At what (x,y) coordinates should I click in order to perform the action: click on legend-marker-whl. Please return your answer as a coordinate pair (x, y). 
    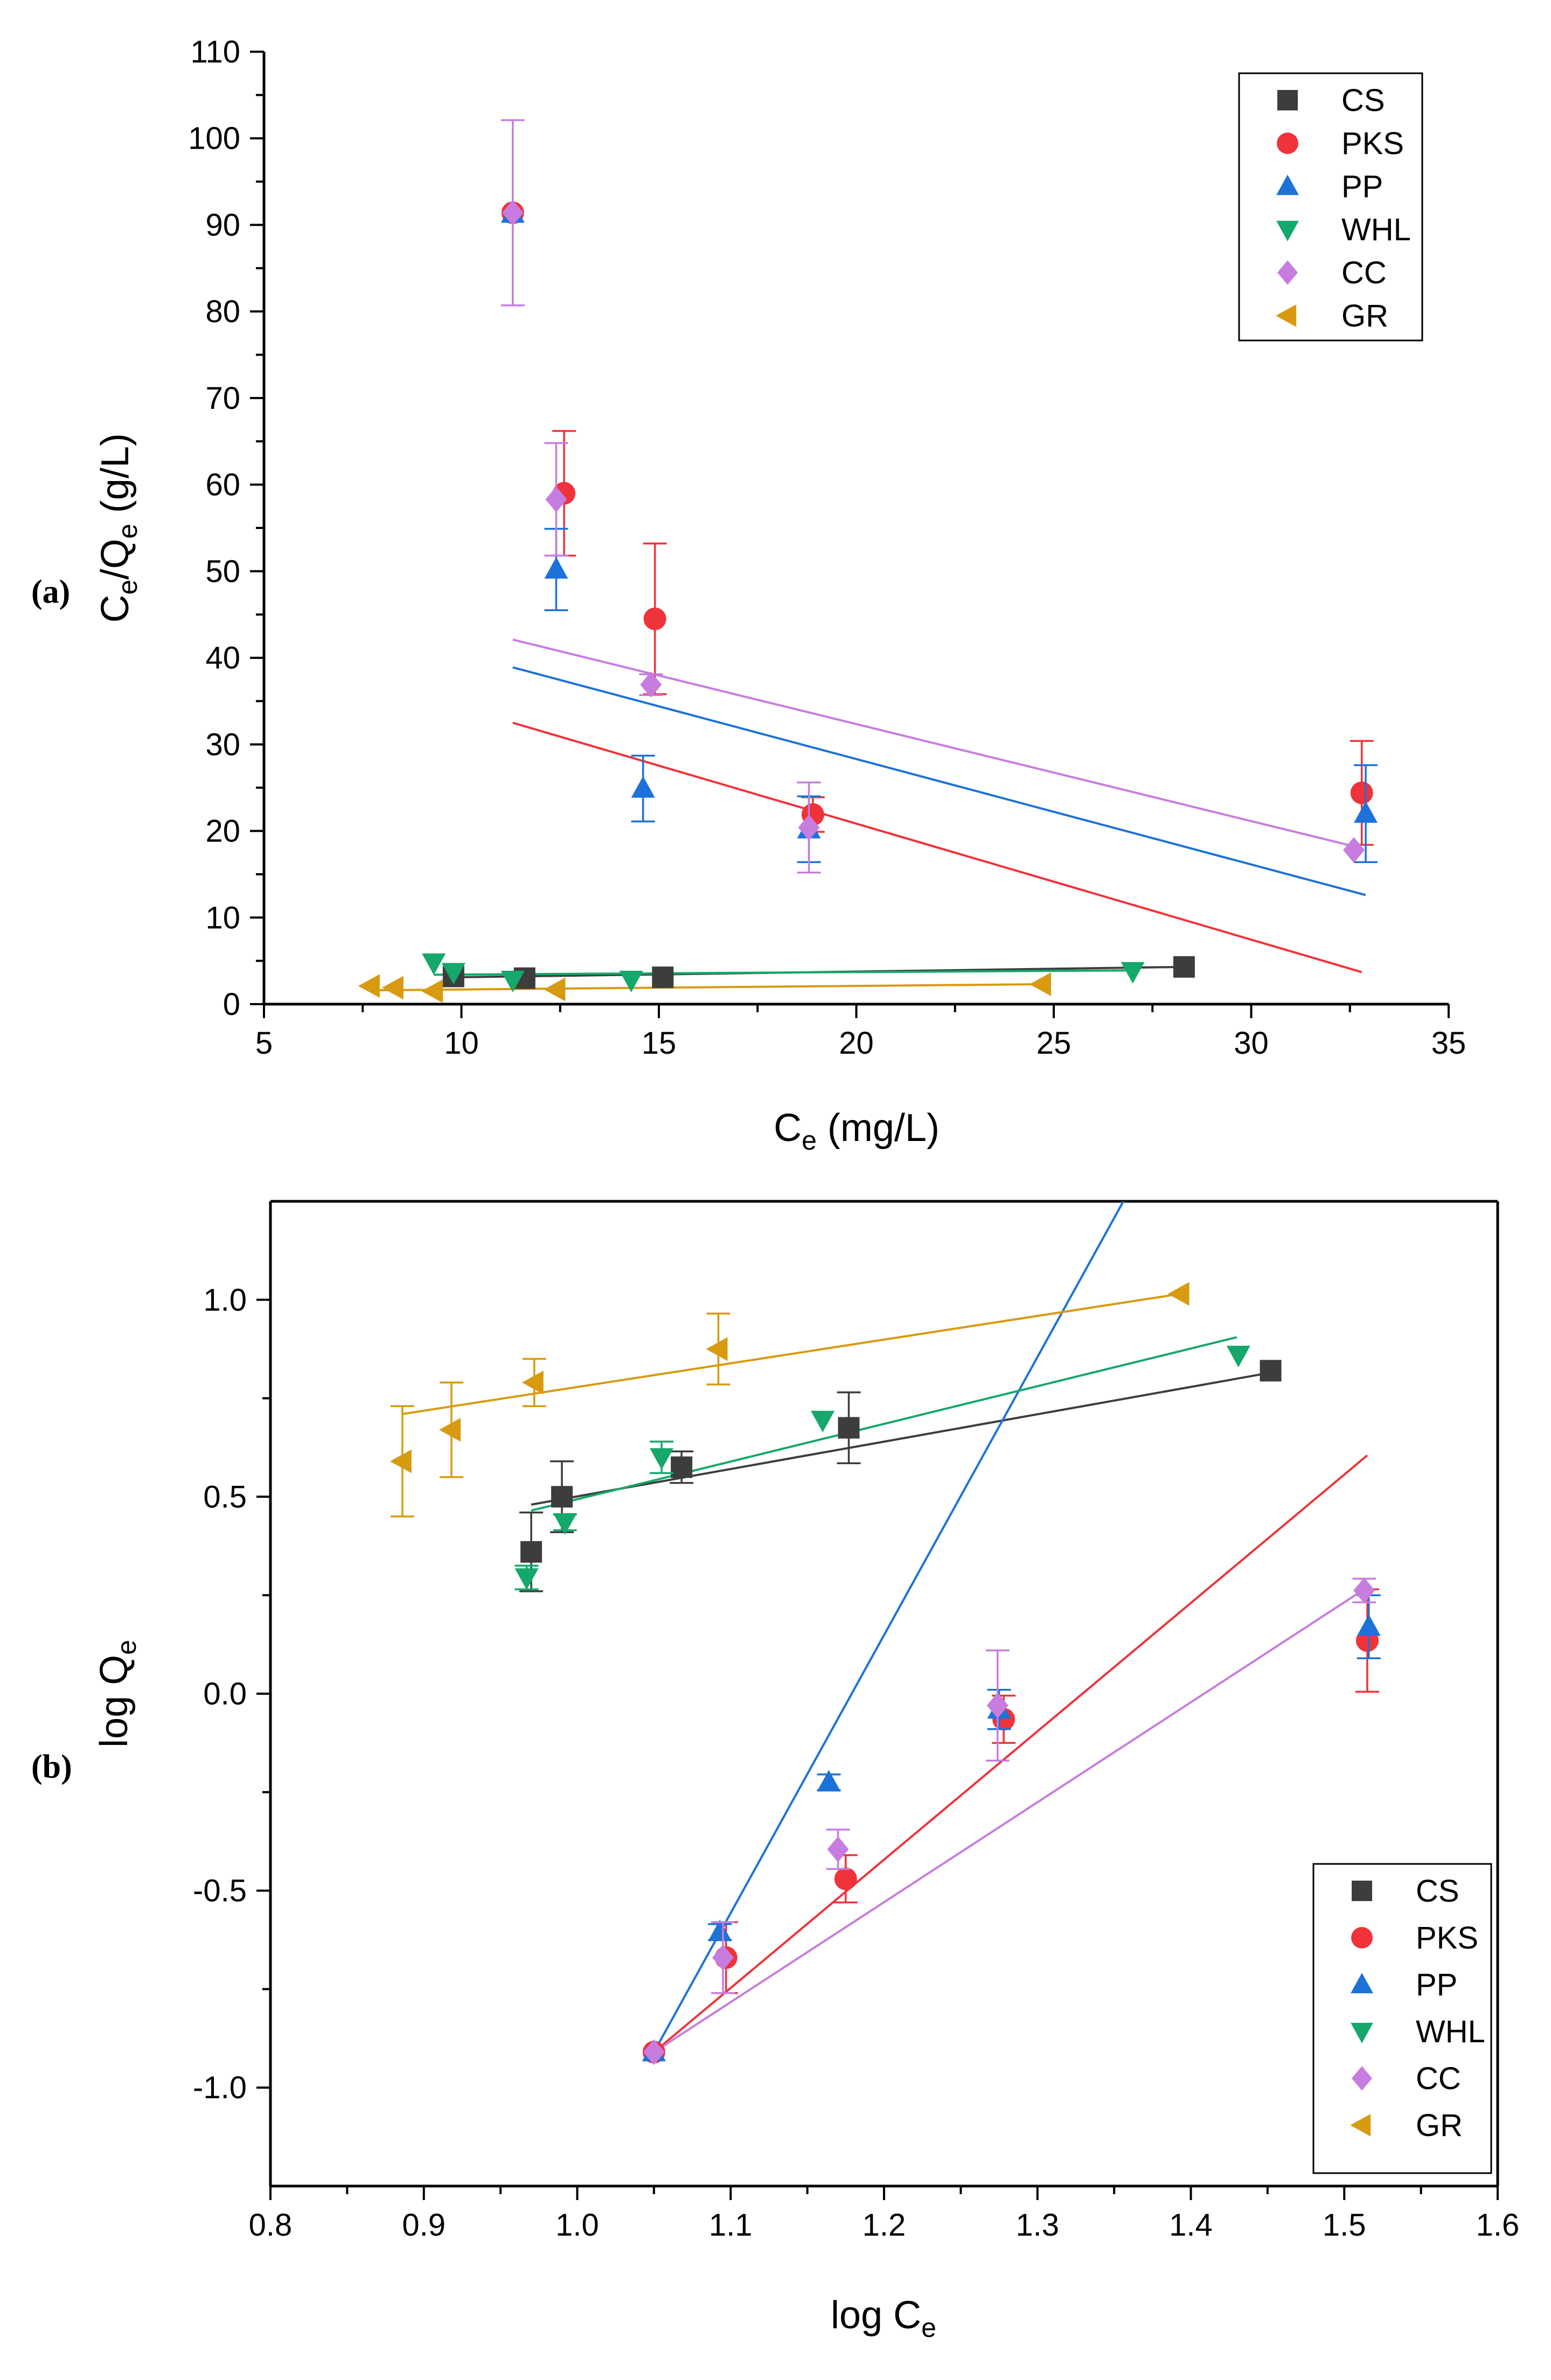
    Looking at the image, I should click on (1362, 2032).